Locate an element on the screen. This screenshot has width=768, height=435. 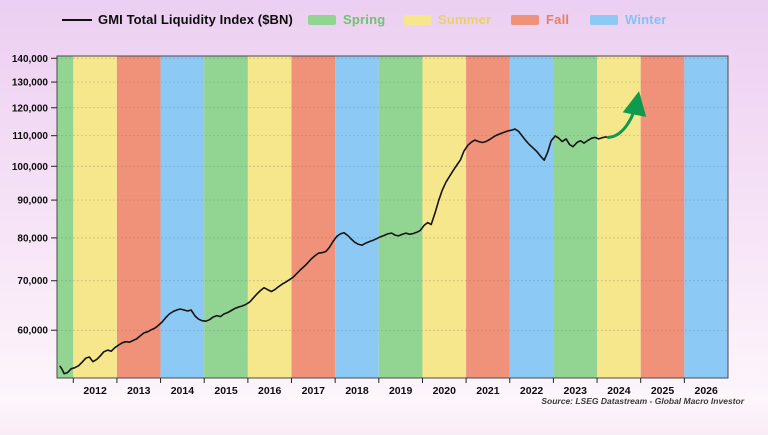
legend-season-fall: Fall is located at coordinates (540, 19).